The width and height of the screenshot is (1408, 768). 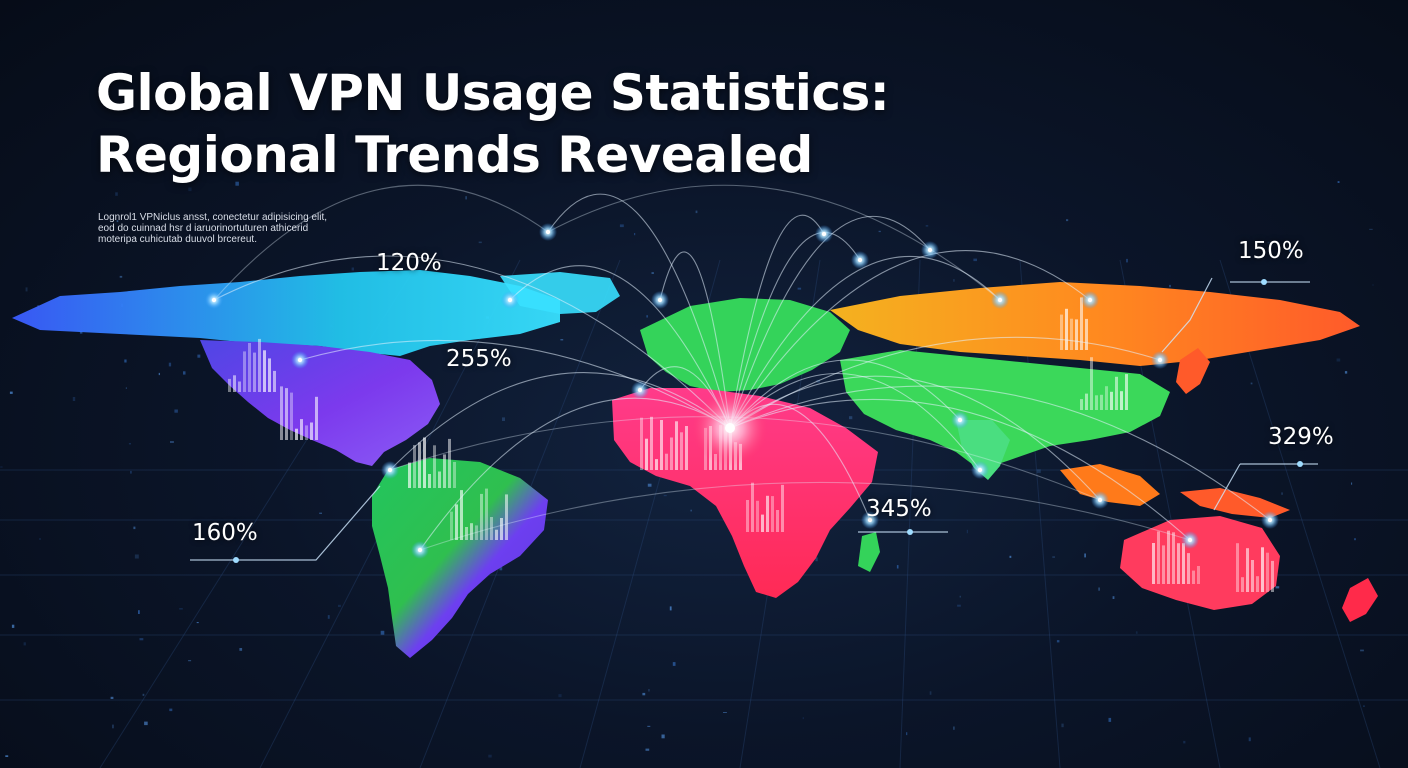 What do you see at coordinates (479, 359) in the screenshot?
I see `stat-label-north-atlantic: 255%` at bounding box center [479, 359].